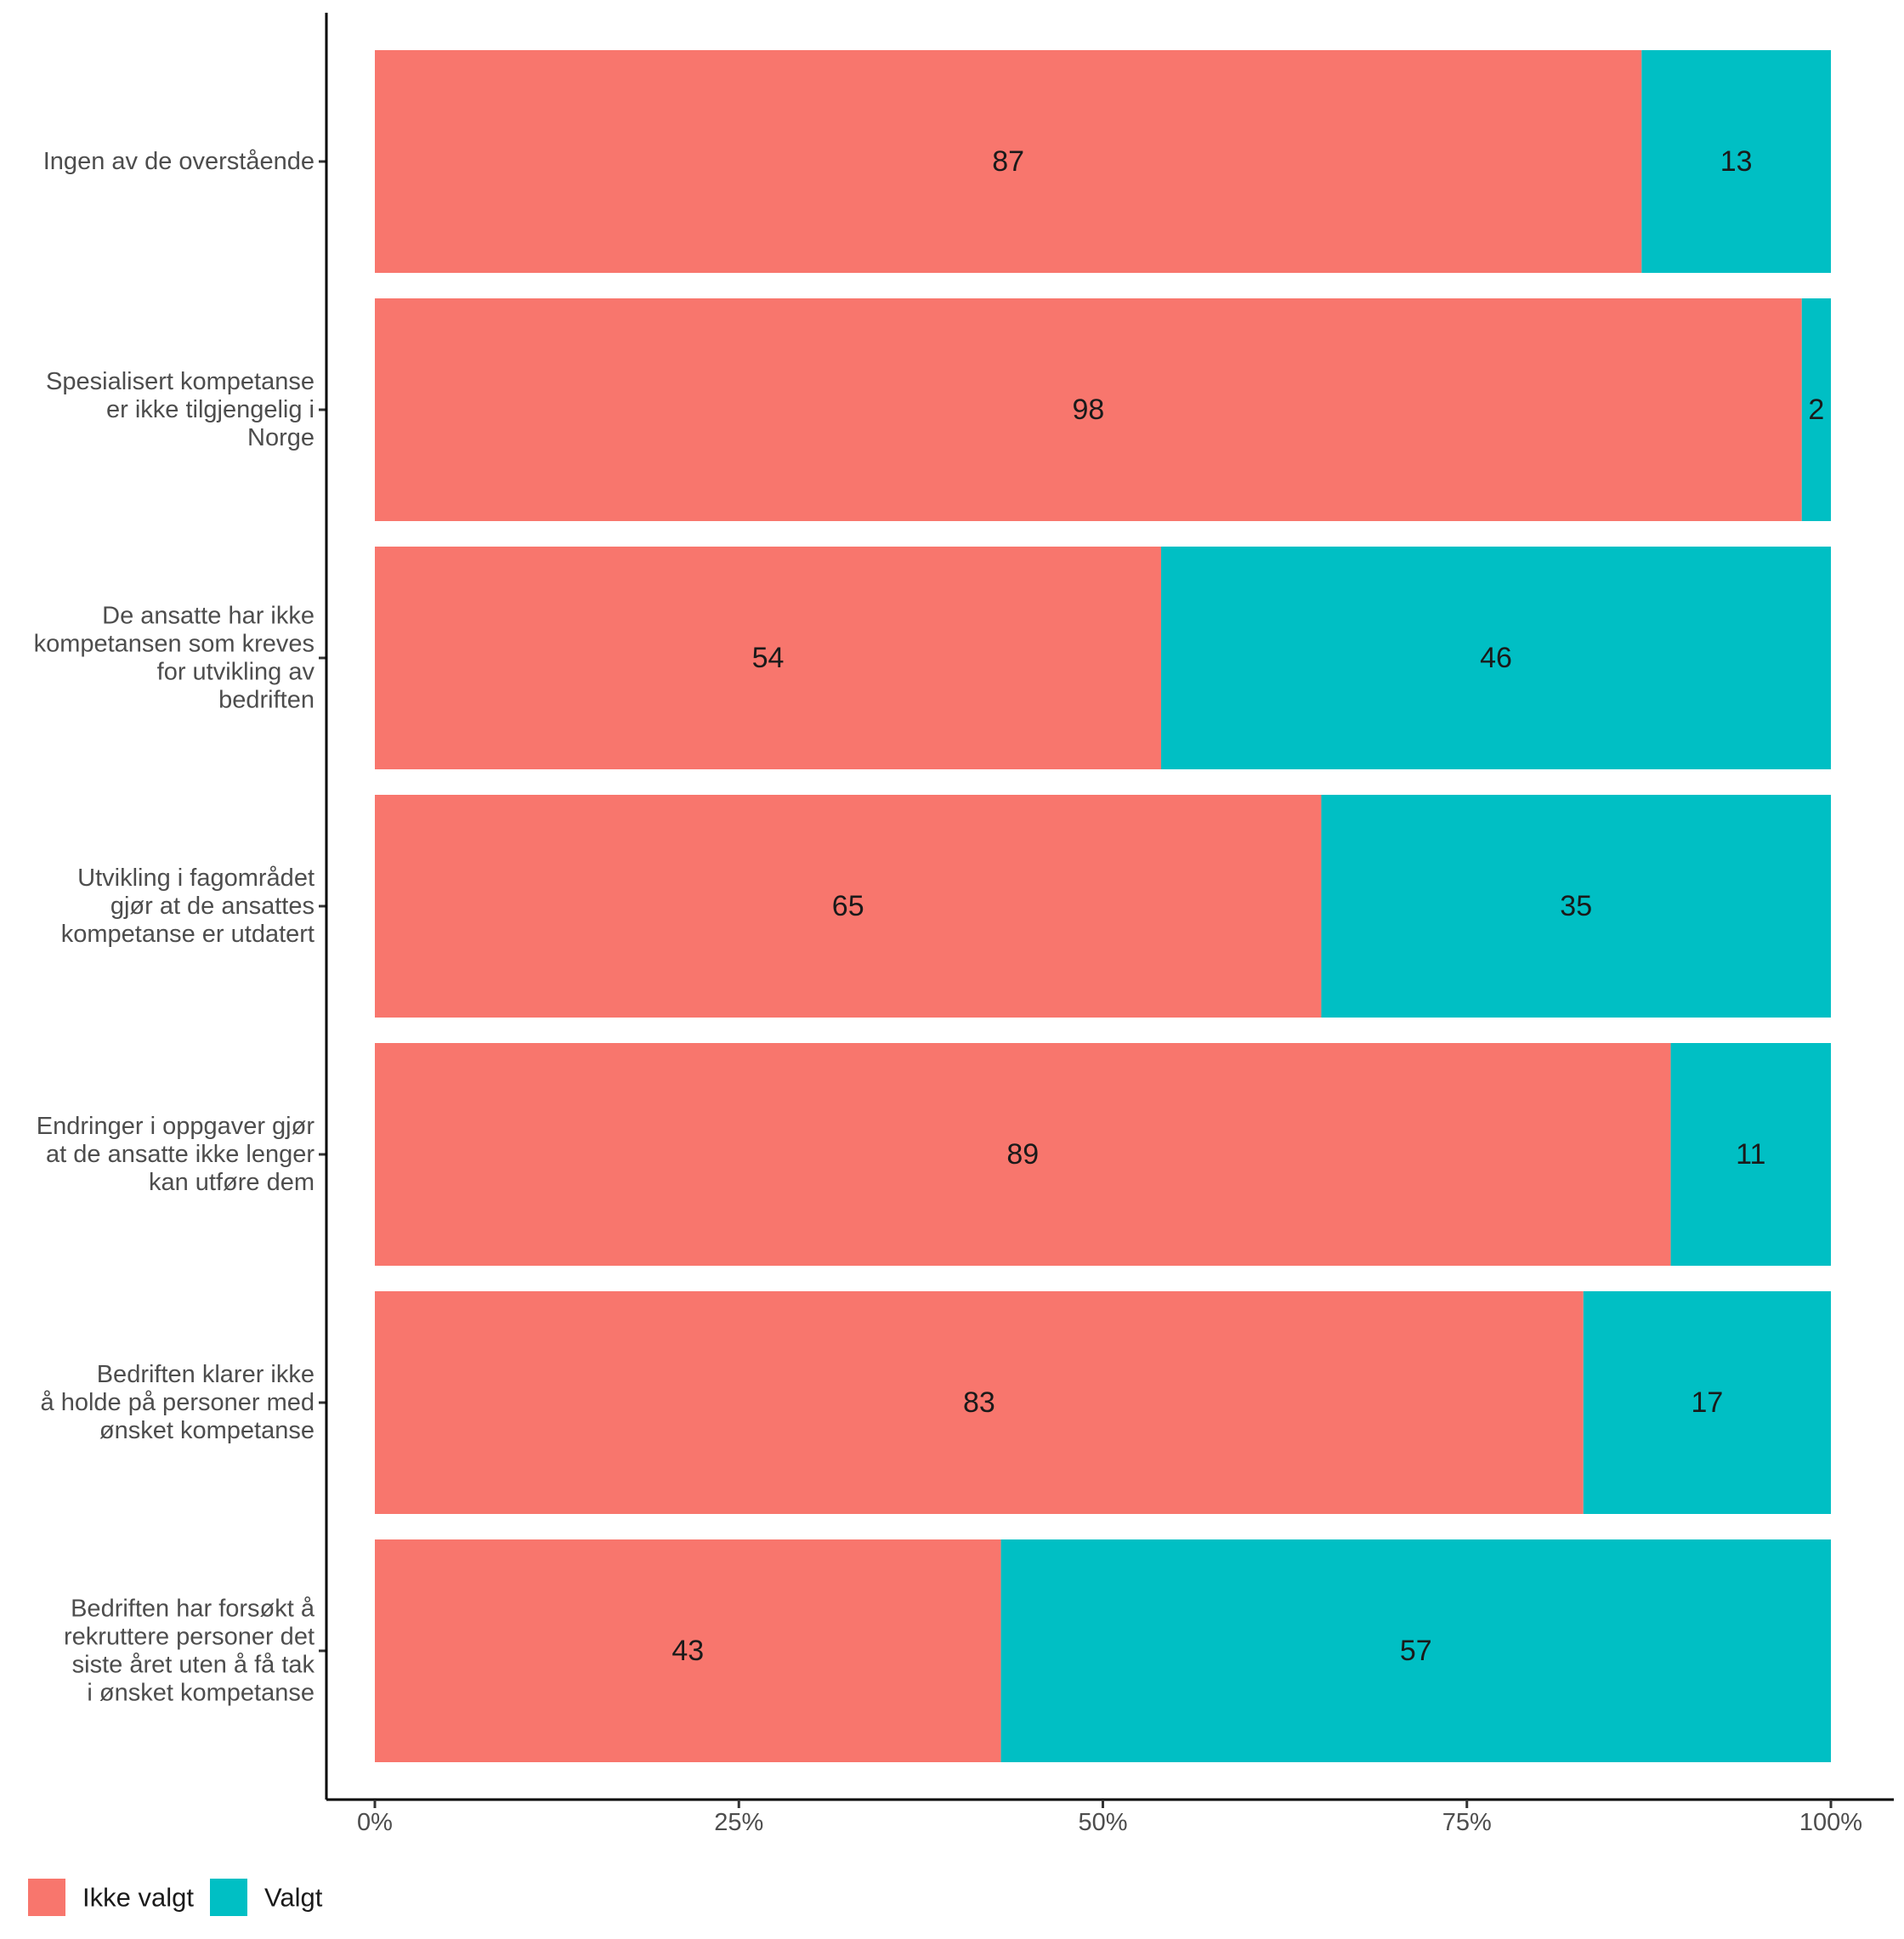  I want to click on category-label-line: å holde på personer med, so click(177, 1402).